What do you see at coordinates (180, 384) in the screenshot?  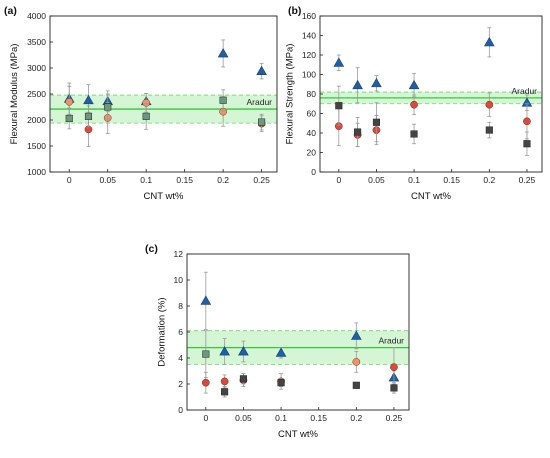 I see `y-tick-label: 2` at bounding box center [180, 384].